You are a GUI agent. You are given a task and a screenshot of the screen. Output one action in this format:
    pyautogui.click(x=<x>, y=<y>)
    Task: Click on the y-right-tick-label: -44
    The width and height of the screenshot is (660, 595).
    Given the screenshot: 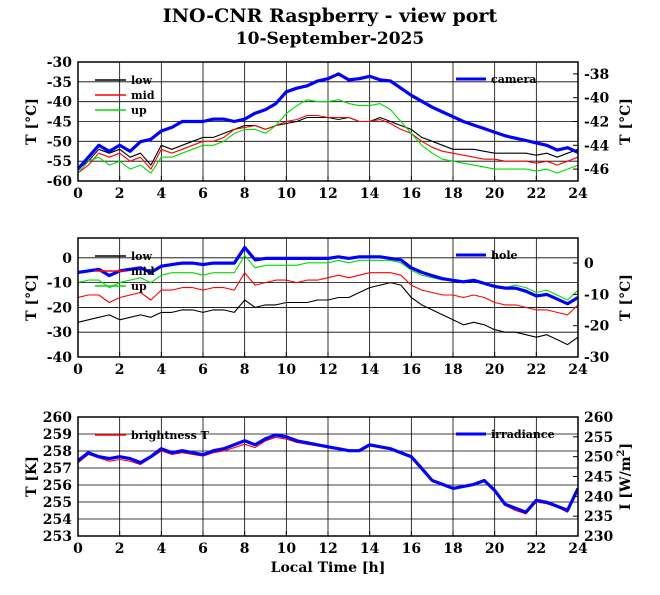 What is the action you would take?
    pyautogui.click(x=597, y=146)
    